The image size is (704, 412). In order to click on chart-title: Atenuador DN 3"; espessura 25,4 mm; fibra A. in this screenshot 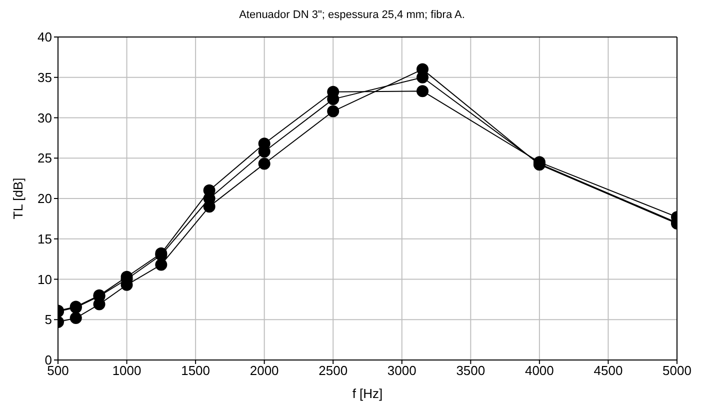, I will do `click(352, 15)`.